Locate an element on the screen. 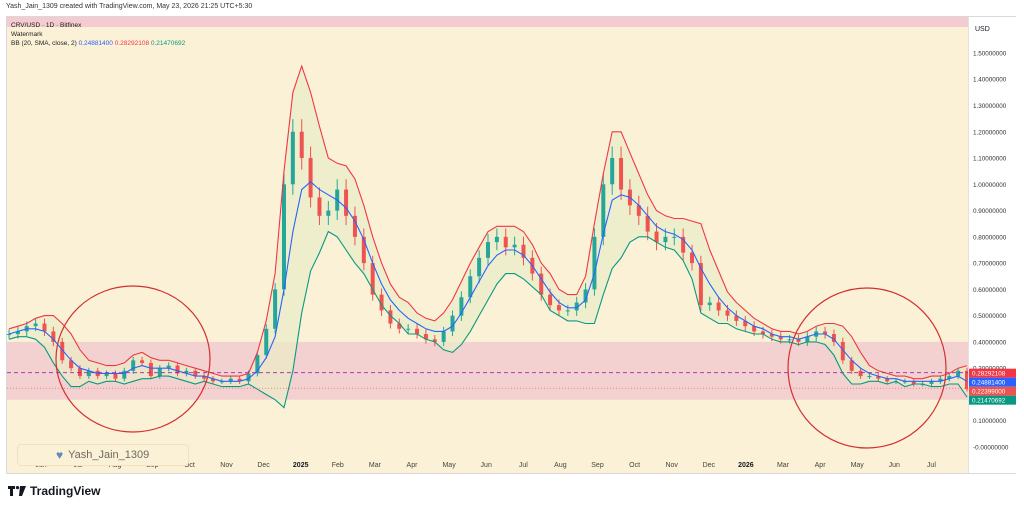  legend-watermark: Watermark is located at coordinates (27, 34).